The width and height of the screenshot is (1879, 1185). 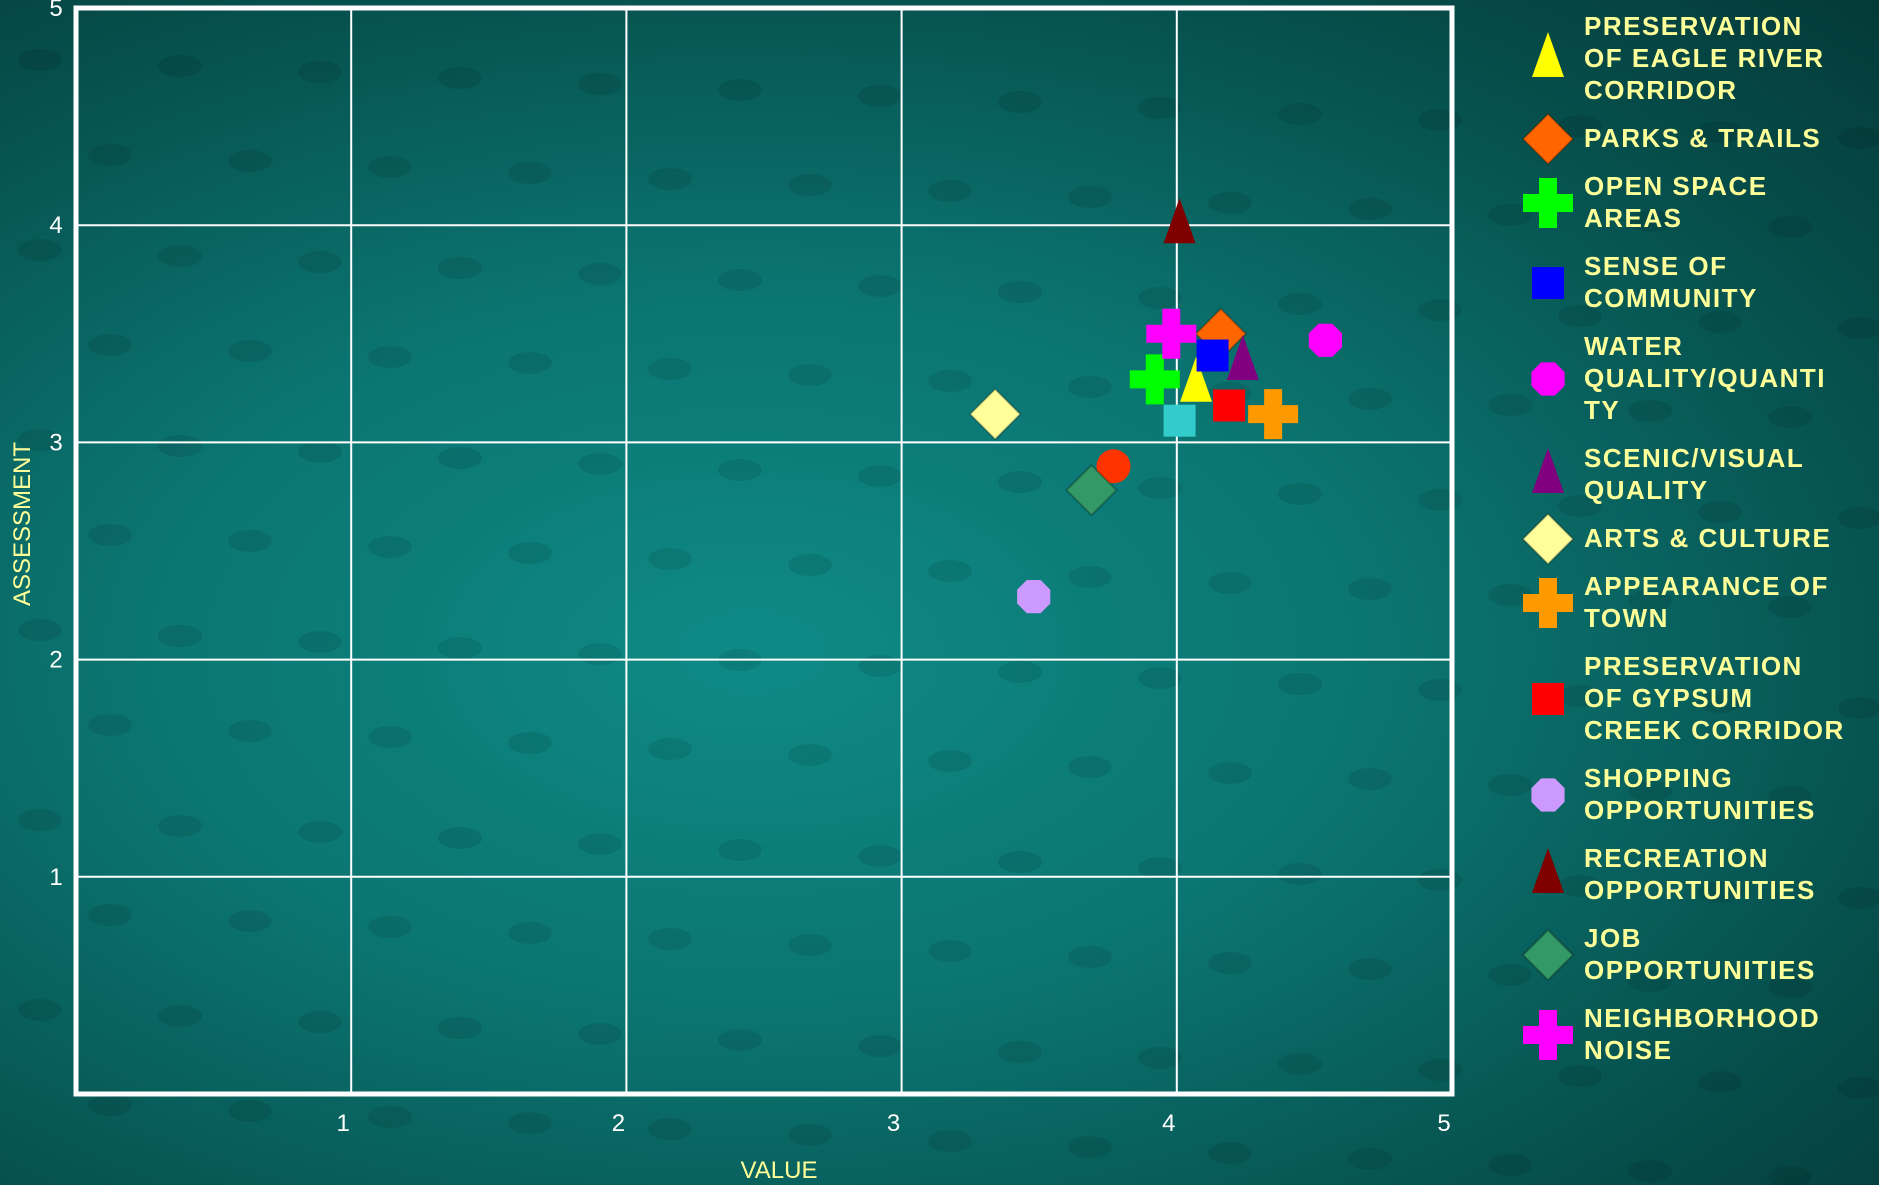 I want to click on legend-label: RECREATION, so click(x=1676, y=858).